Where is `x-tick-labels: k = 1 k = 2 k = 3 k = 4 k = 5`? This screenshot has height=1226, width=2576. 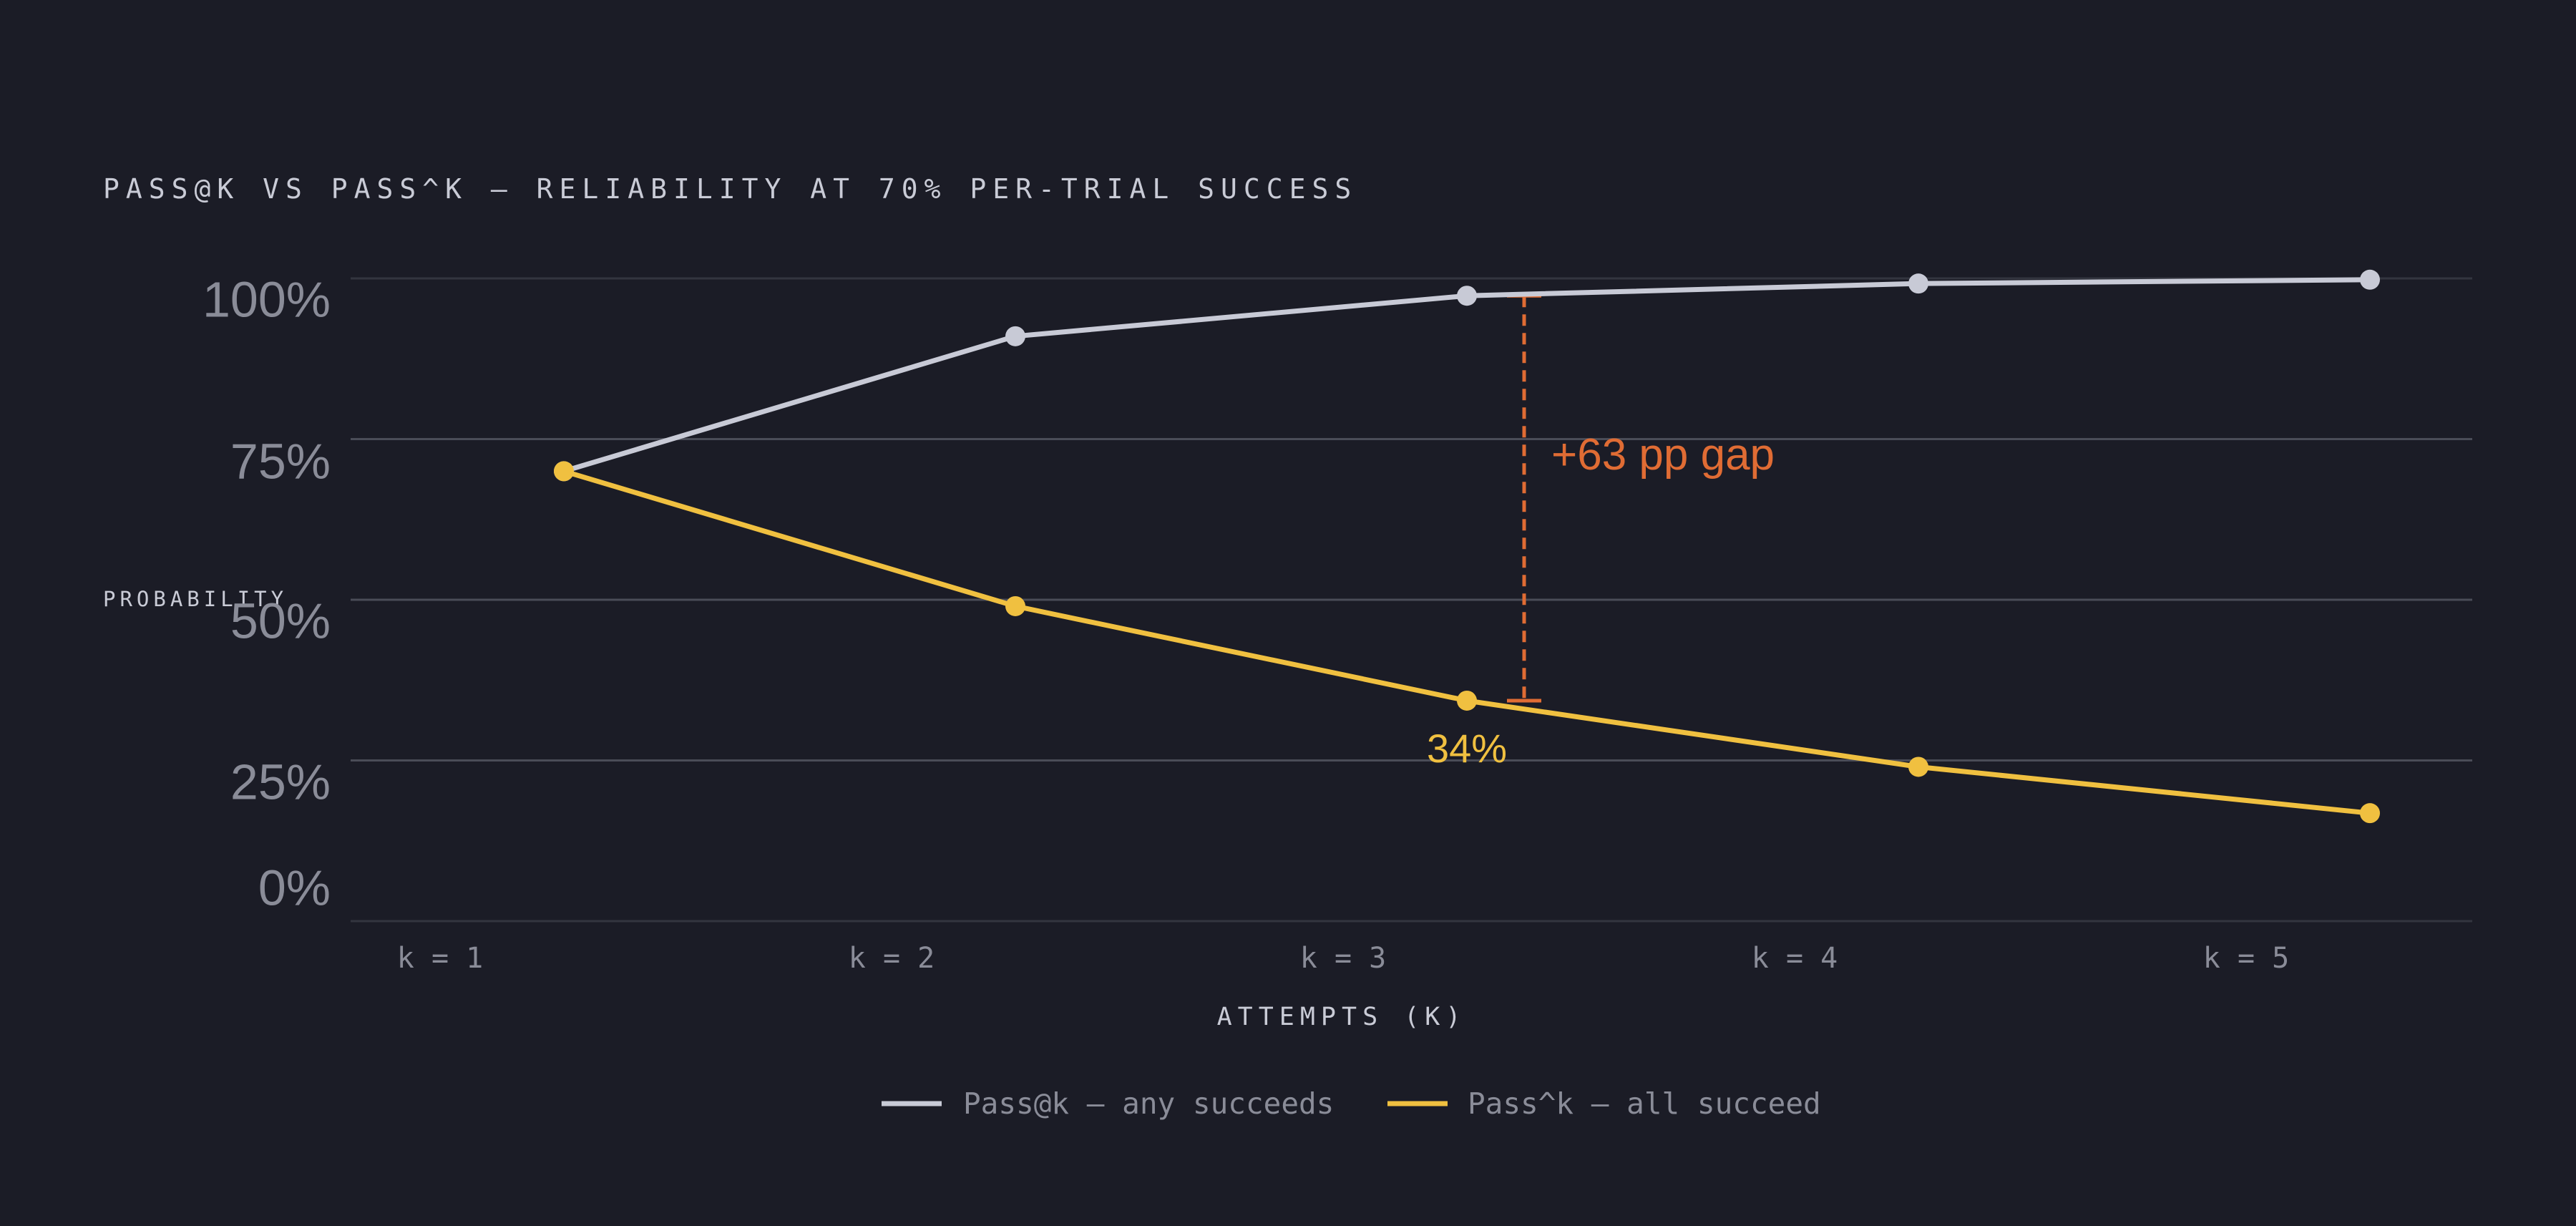 x-tick-labels: k = 1 k = 2 k = 3 k = 4 k = 5 is located at coordinates (1343, 958).